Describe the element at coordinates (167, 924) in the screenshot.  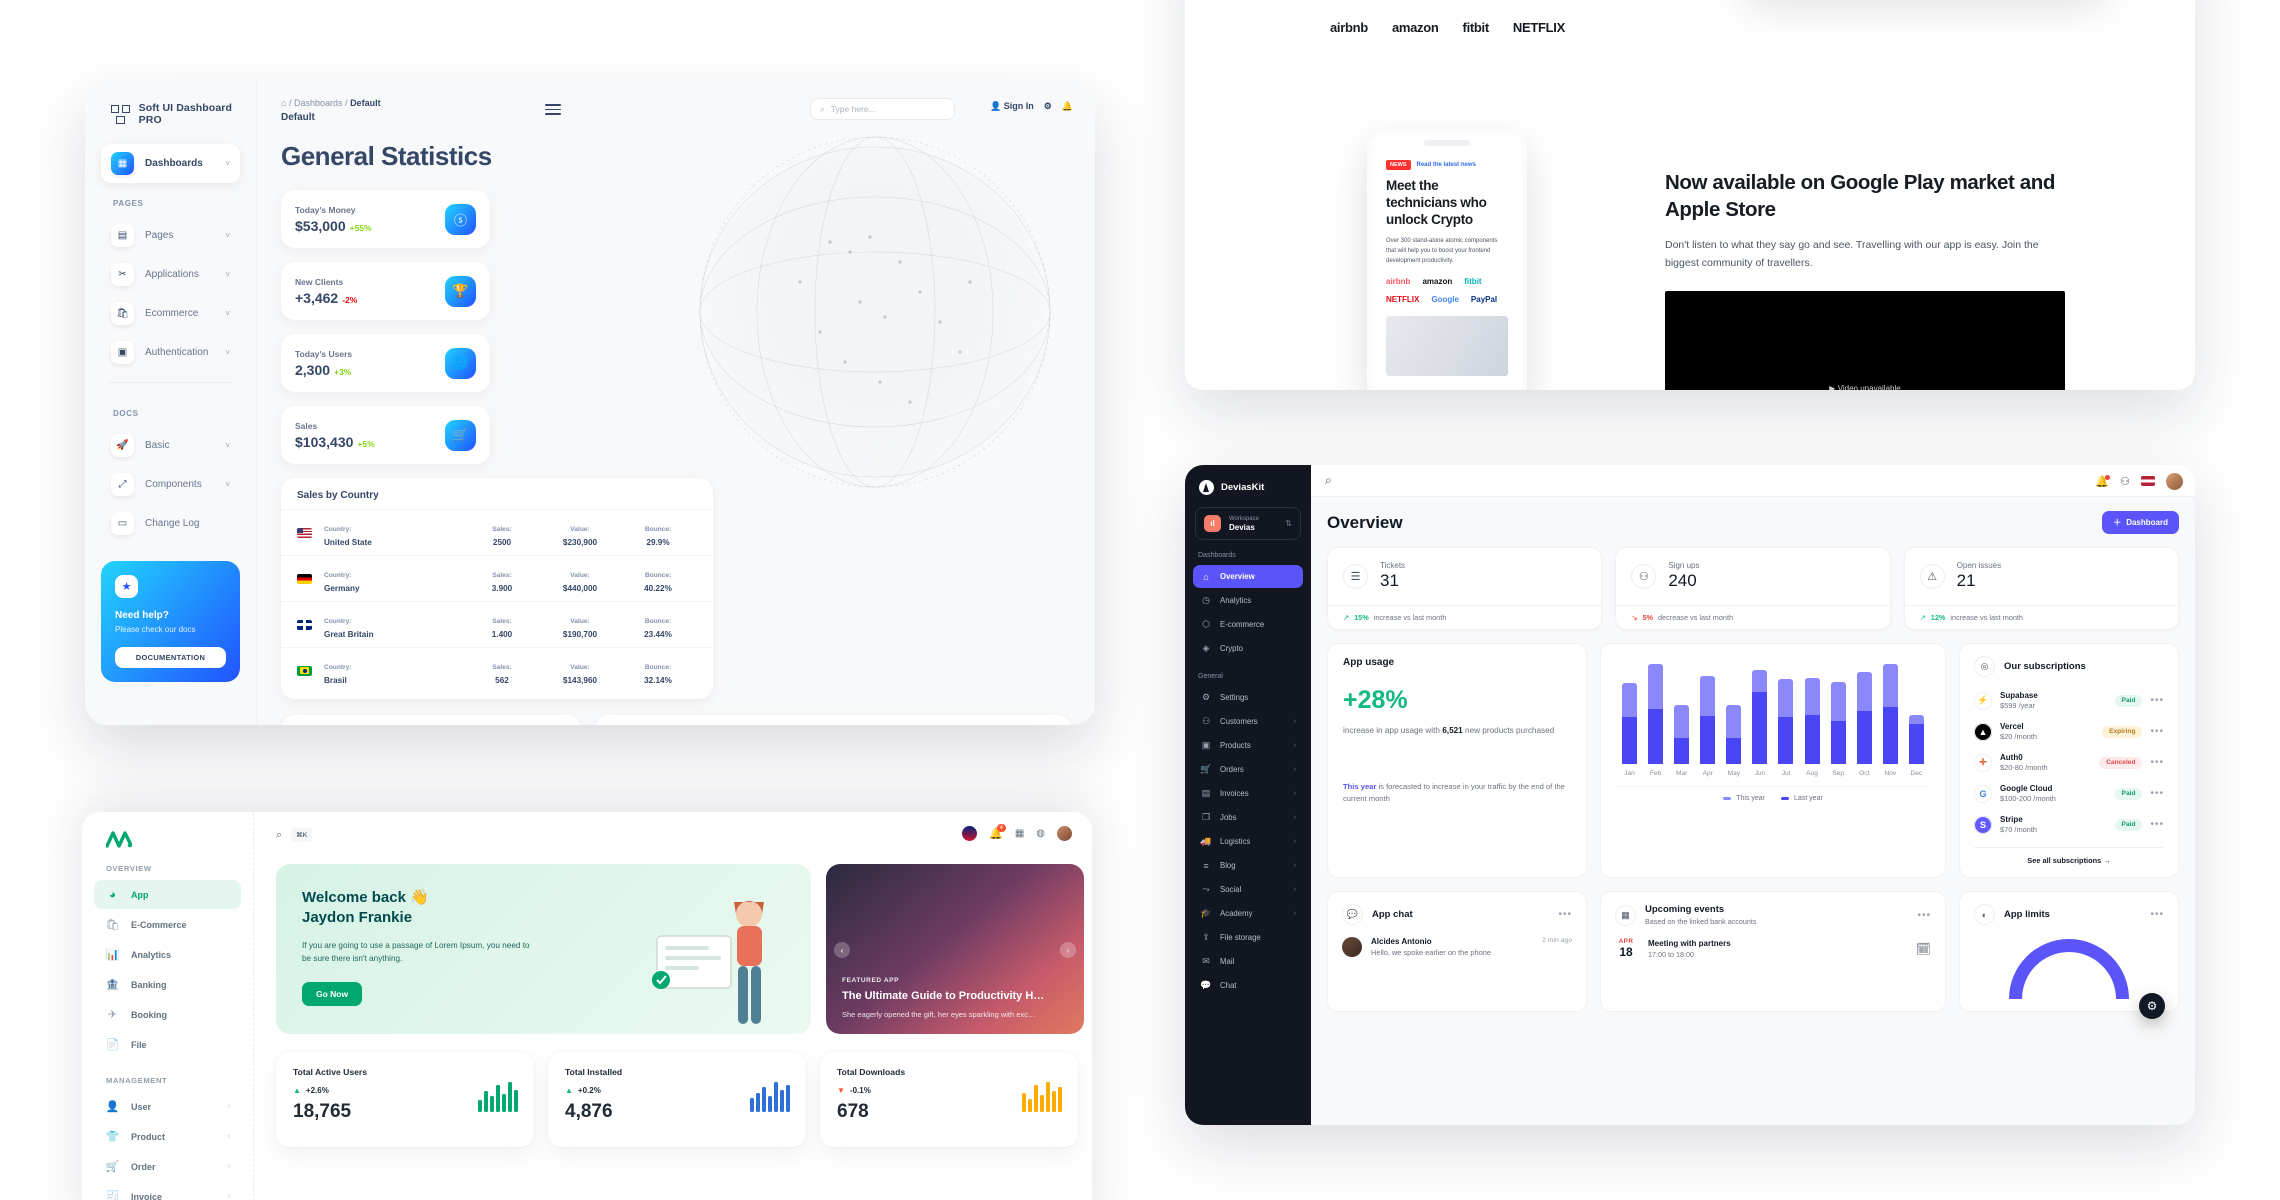
I see `sidebar-item-e-commerce: 🛍 E-Commerce` at that location.